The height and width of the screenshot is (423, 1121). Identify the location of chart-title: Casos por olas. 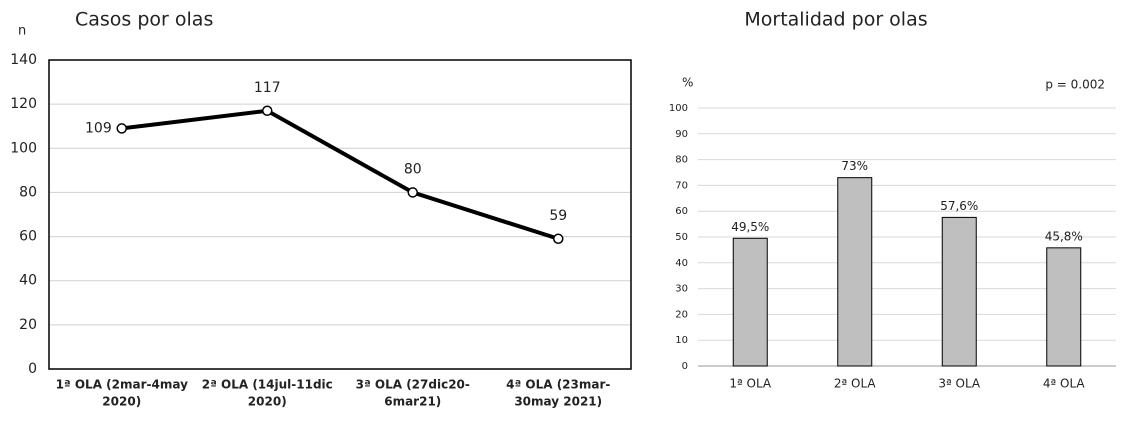
(144, 20).